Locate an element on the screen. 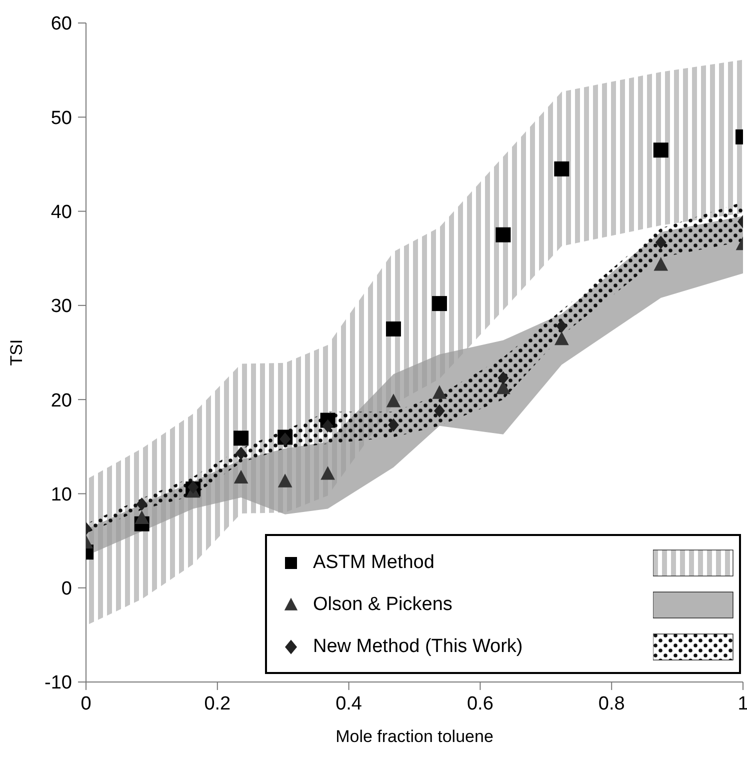 This screenshot has height=764, width=747. y-tick-label: 30 is located at coordinates (61, 307).